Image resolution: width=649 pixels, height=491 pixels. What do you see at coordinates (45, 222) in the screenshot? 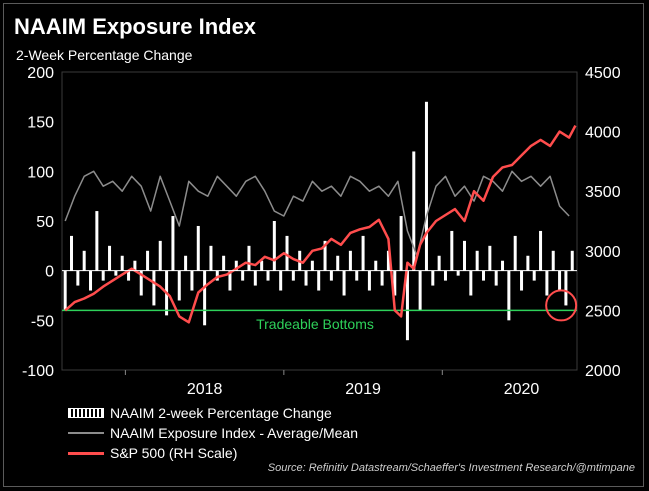
I see `left-tick-label: 50` at bounding box center [45, 222].